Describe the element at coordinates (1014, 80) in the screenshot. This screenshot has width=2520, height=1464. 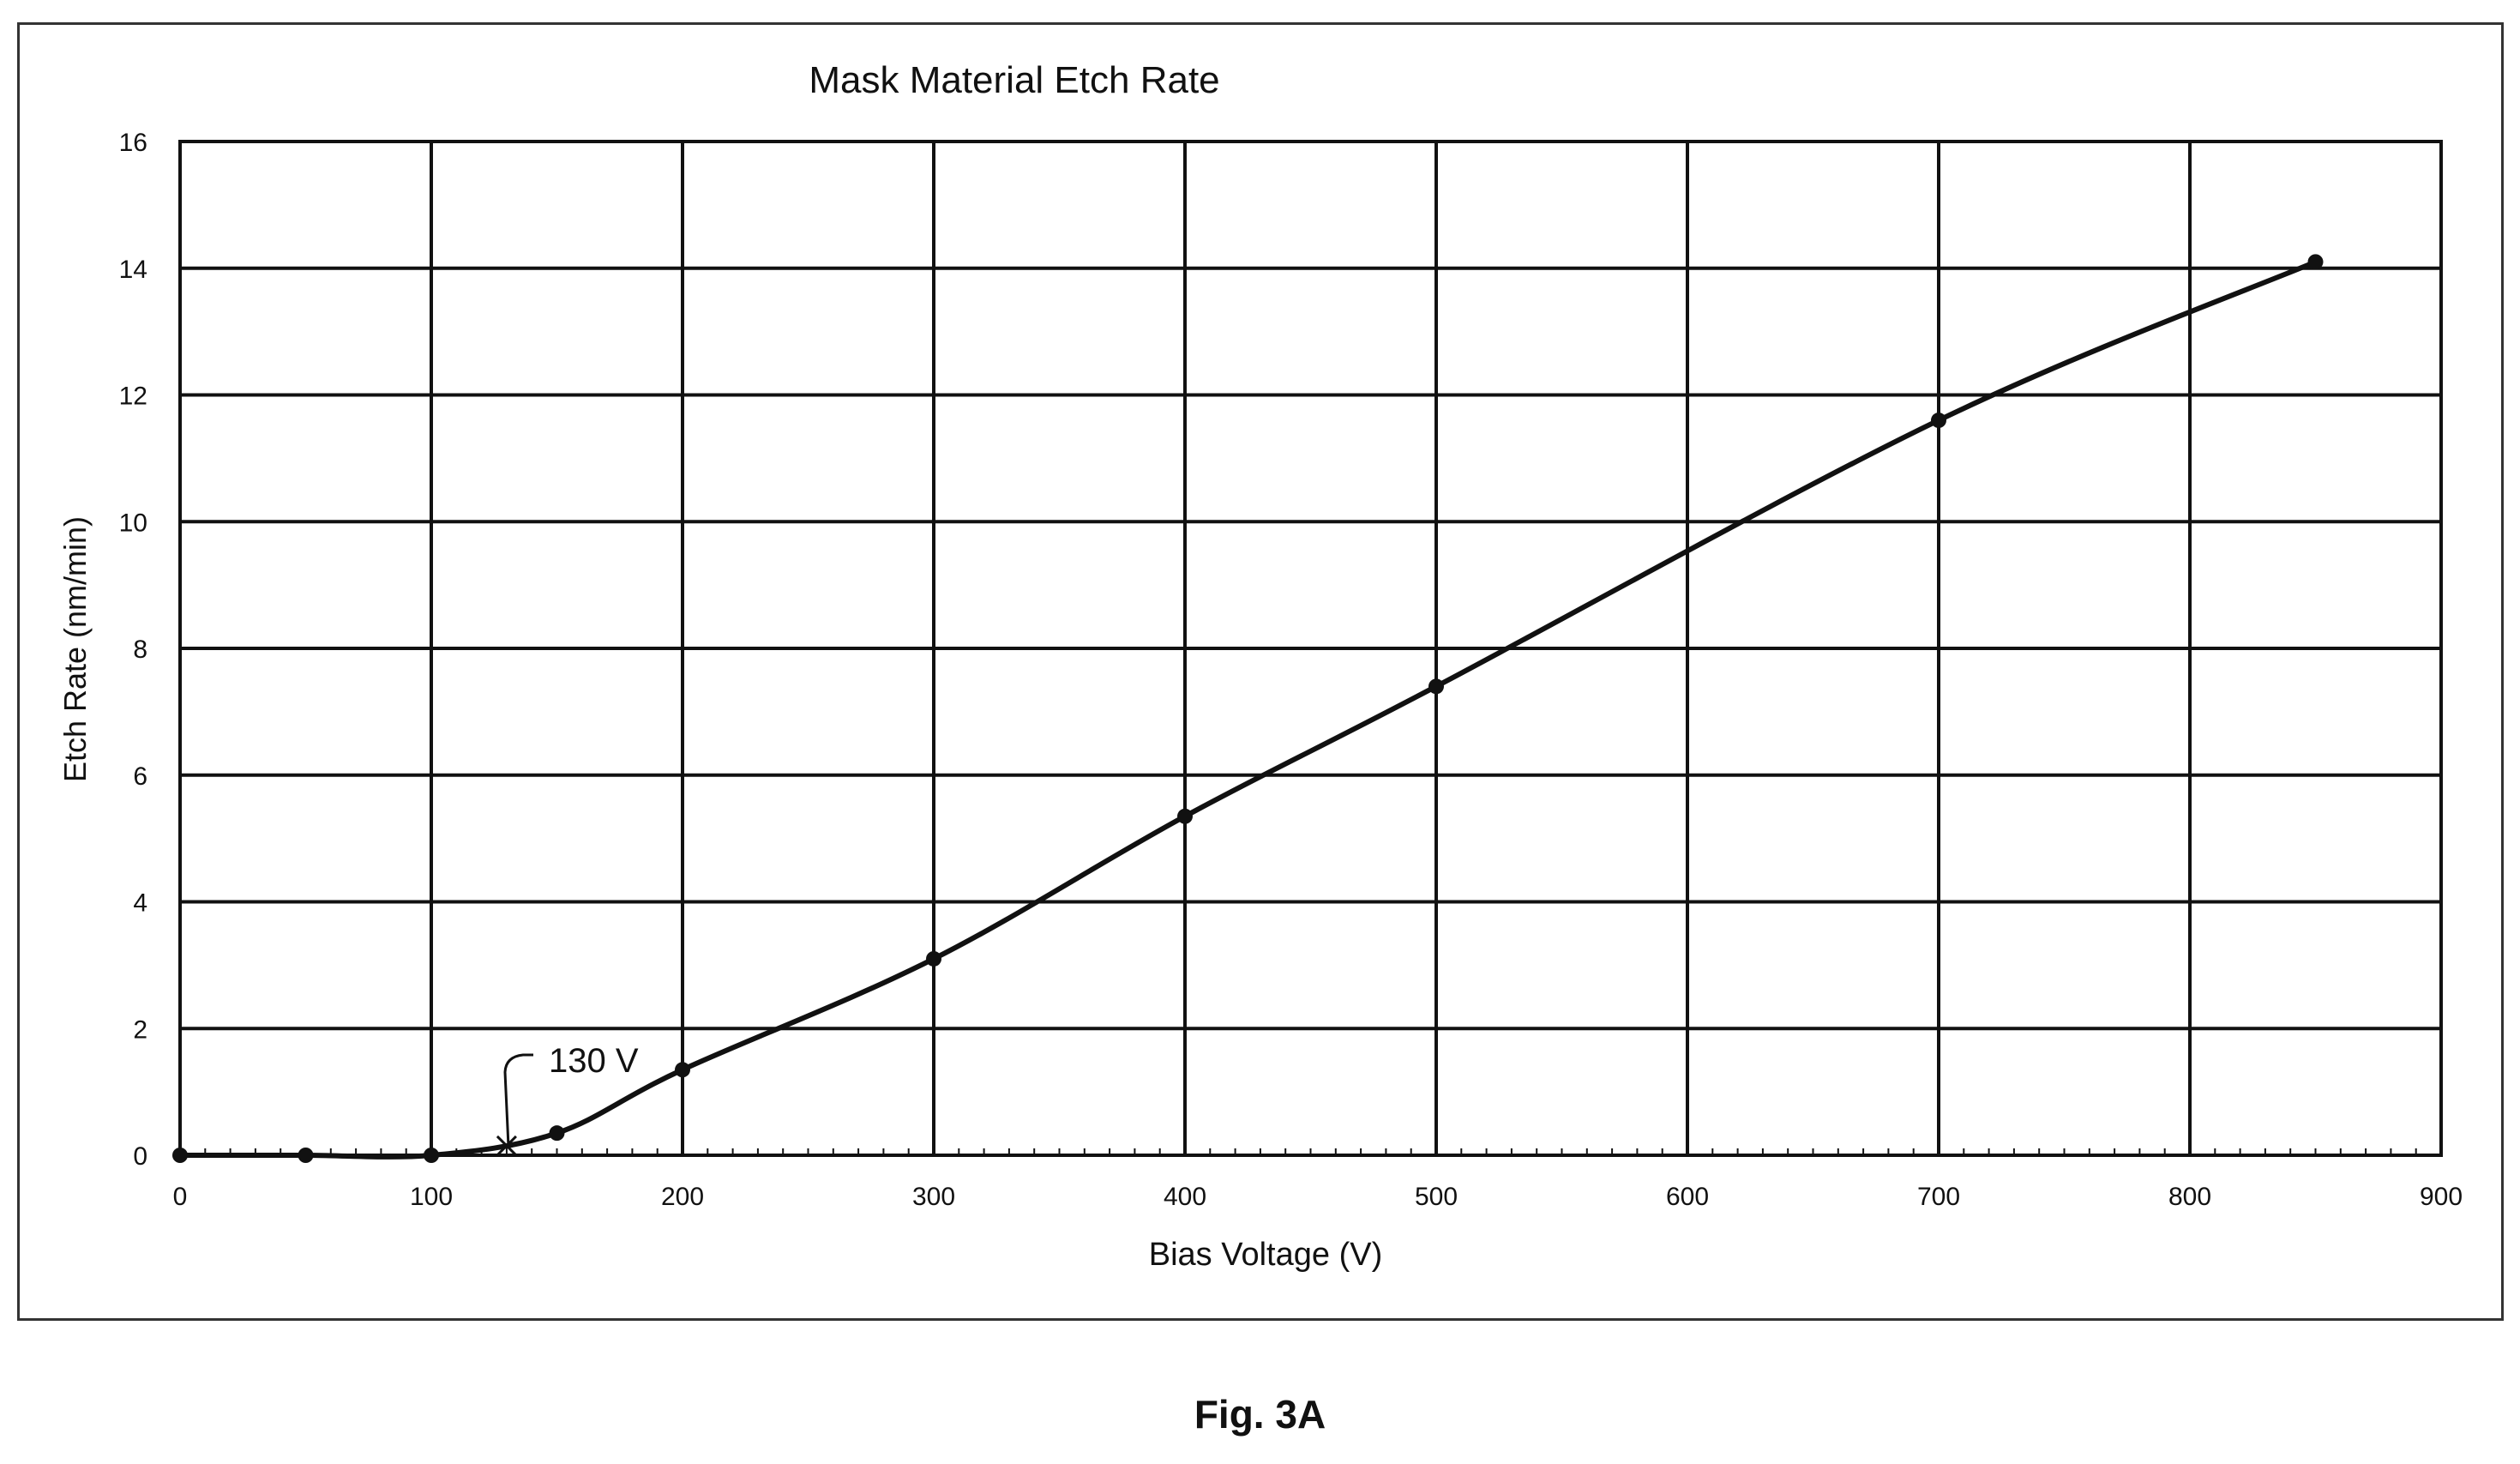
I see `chart-title: Mask Material Etch Rate` at that location.